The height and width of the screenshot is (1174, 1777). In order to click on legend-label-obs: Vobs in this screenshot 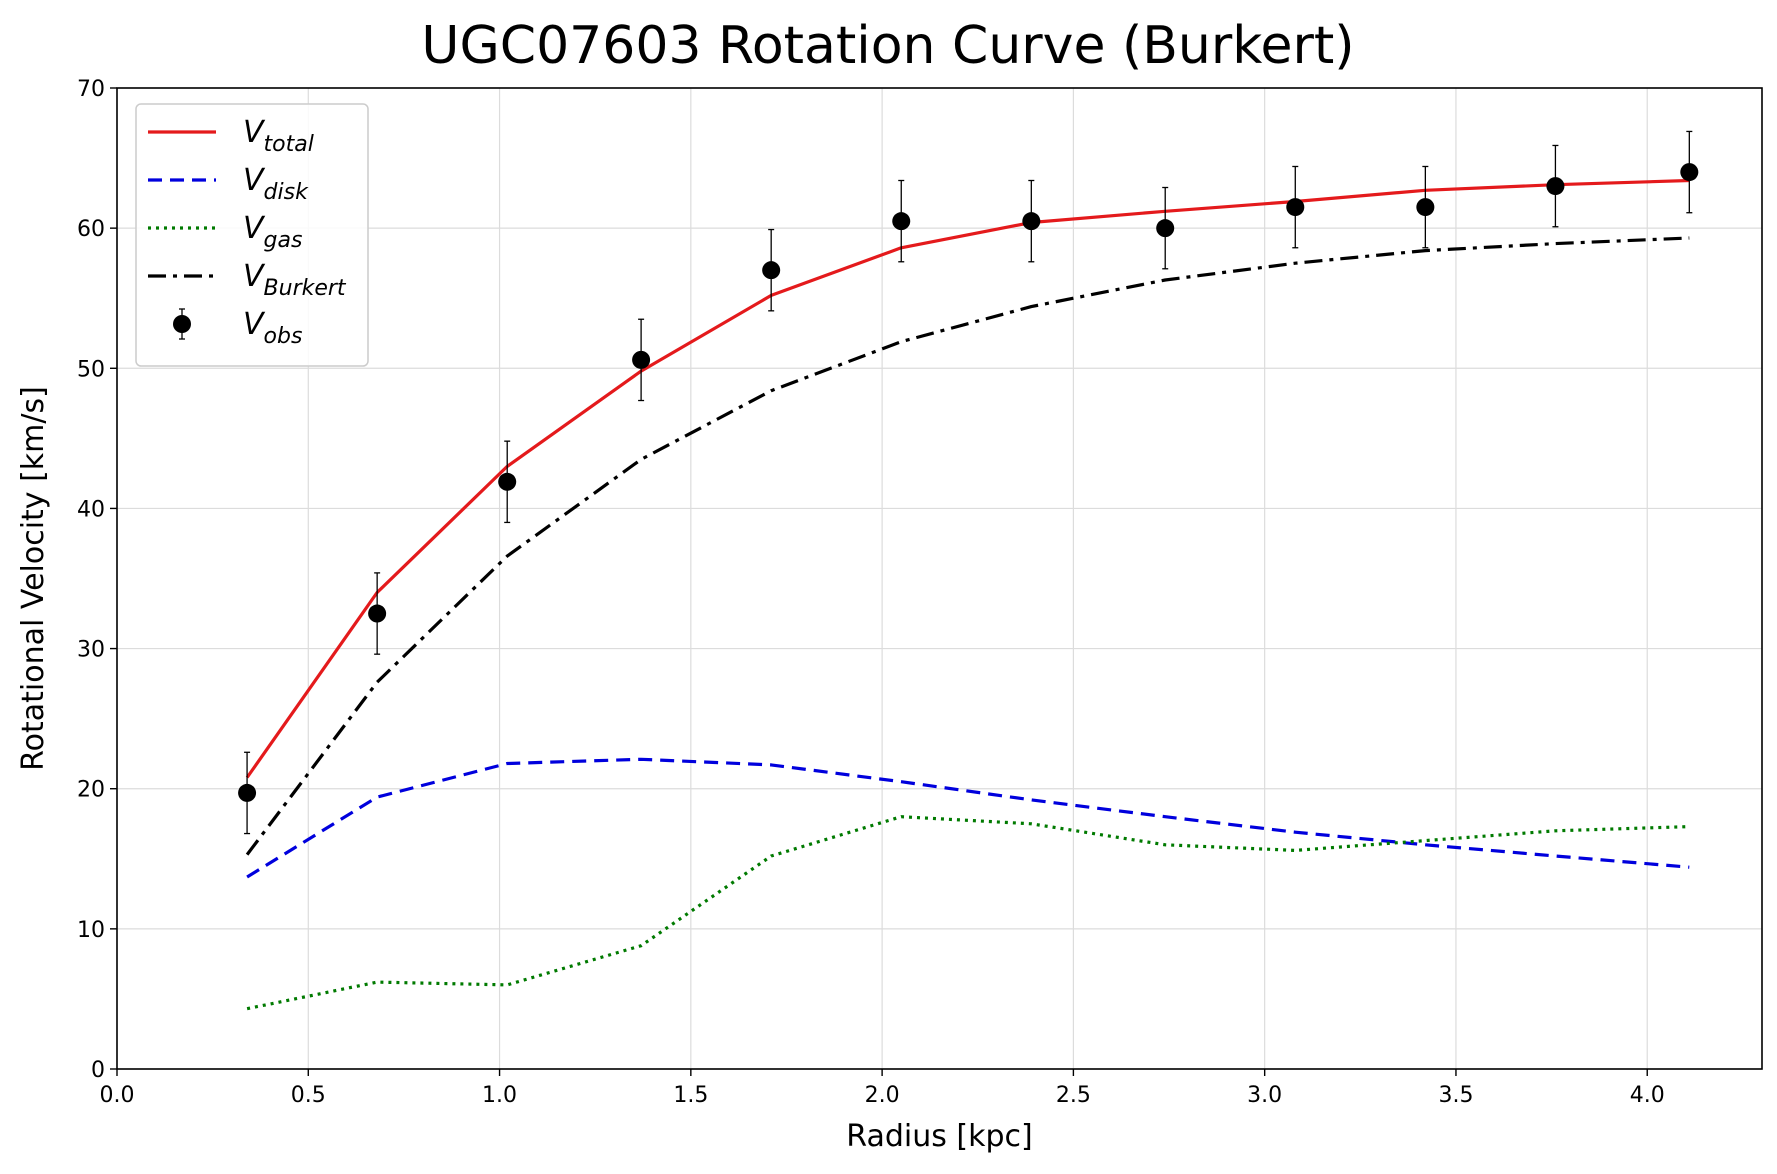, I will do `click(272, 328)`.